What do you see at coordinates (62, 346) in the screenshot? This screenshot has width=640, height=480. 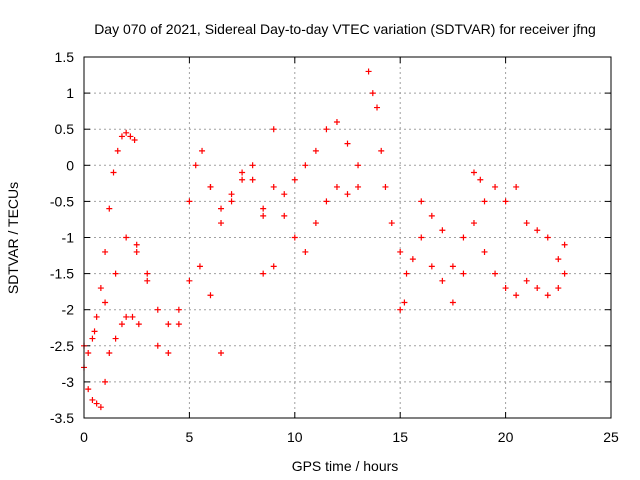 I see `y-tick-label: -2.5` at bounding box center [62, 346].